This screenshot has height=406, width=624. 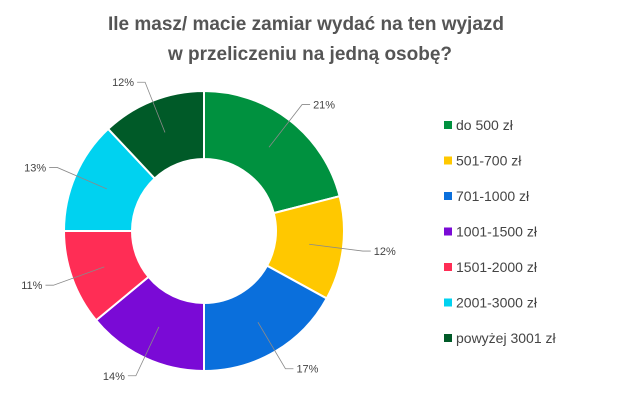 I want to click on legend-label-0: do 500 zł, so click(x=485, y=125).